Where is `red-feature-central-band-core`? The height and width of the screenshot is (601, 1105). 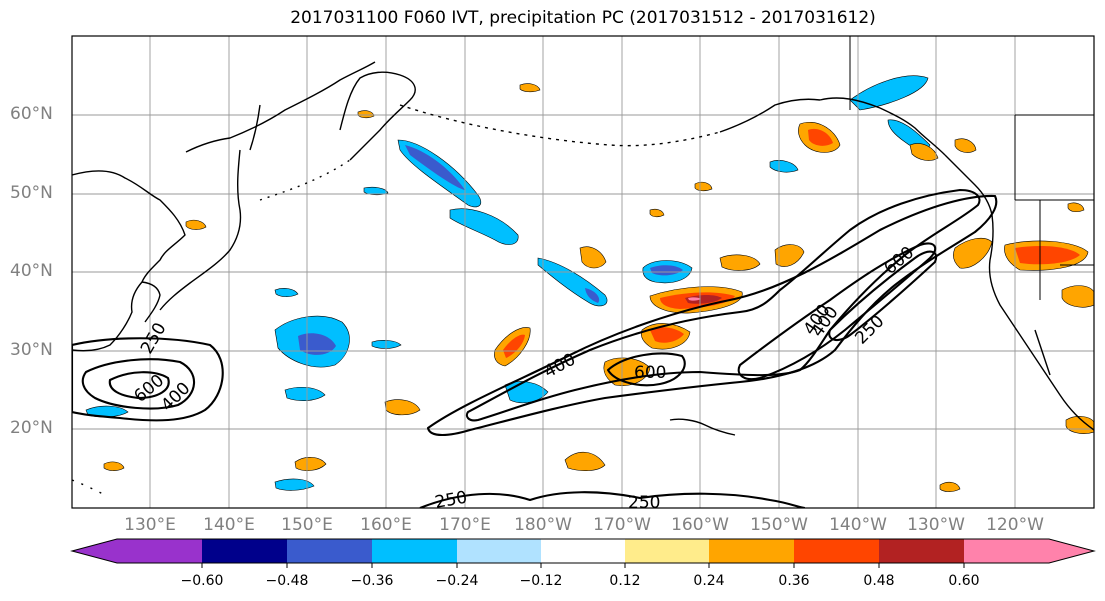 red-feature-central-band-core is located at coordinates (703, 299).